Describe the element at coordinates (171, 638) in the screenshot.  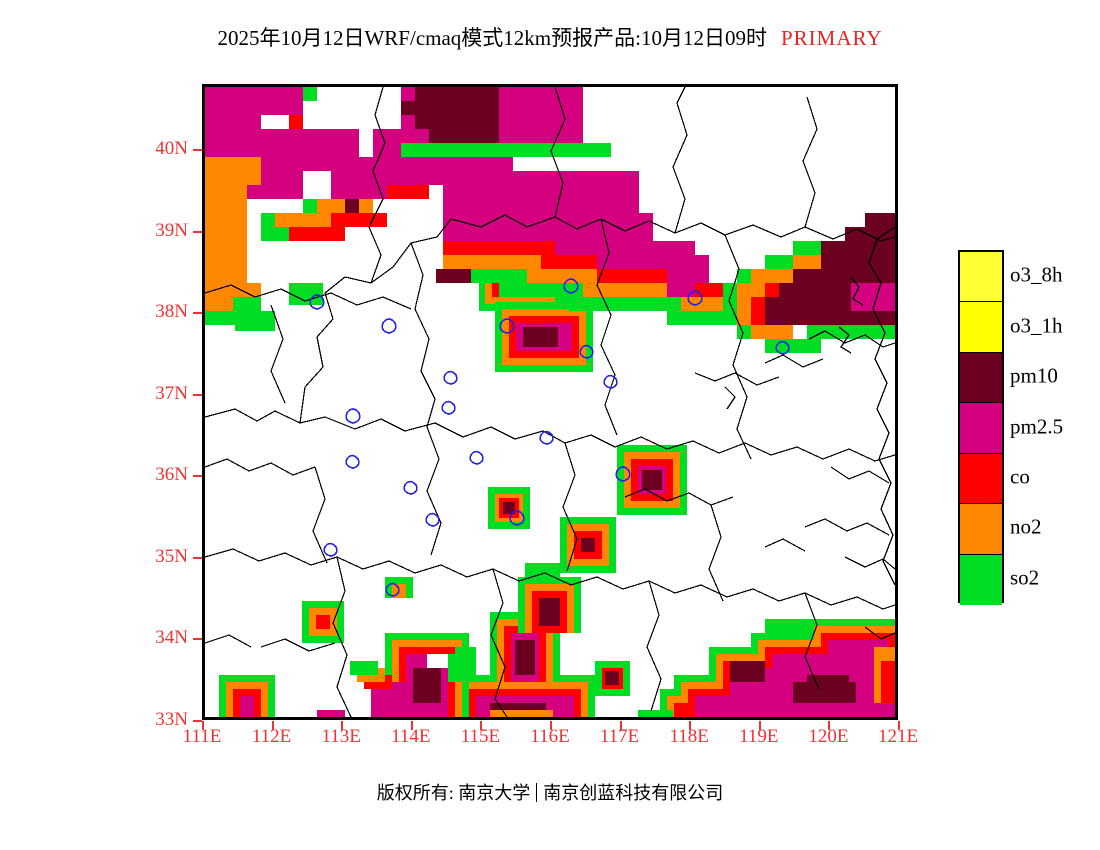
I see `y-axis-label: 34N` at that location.